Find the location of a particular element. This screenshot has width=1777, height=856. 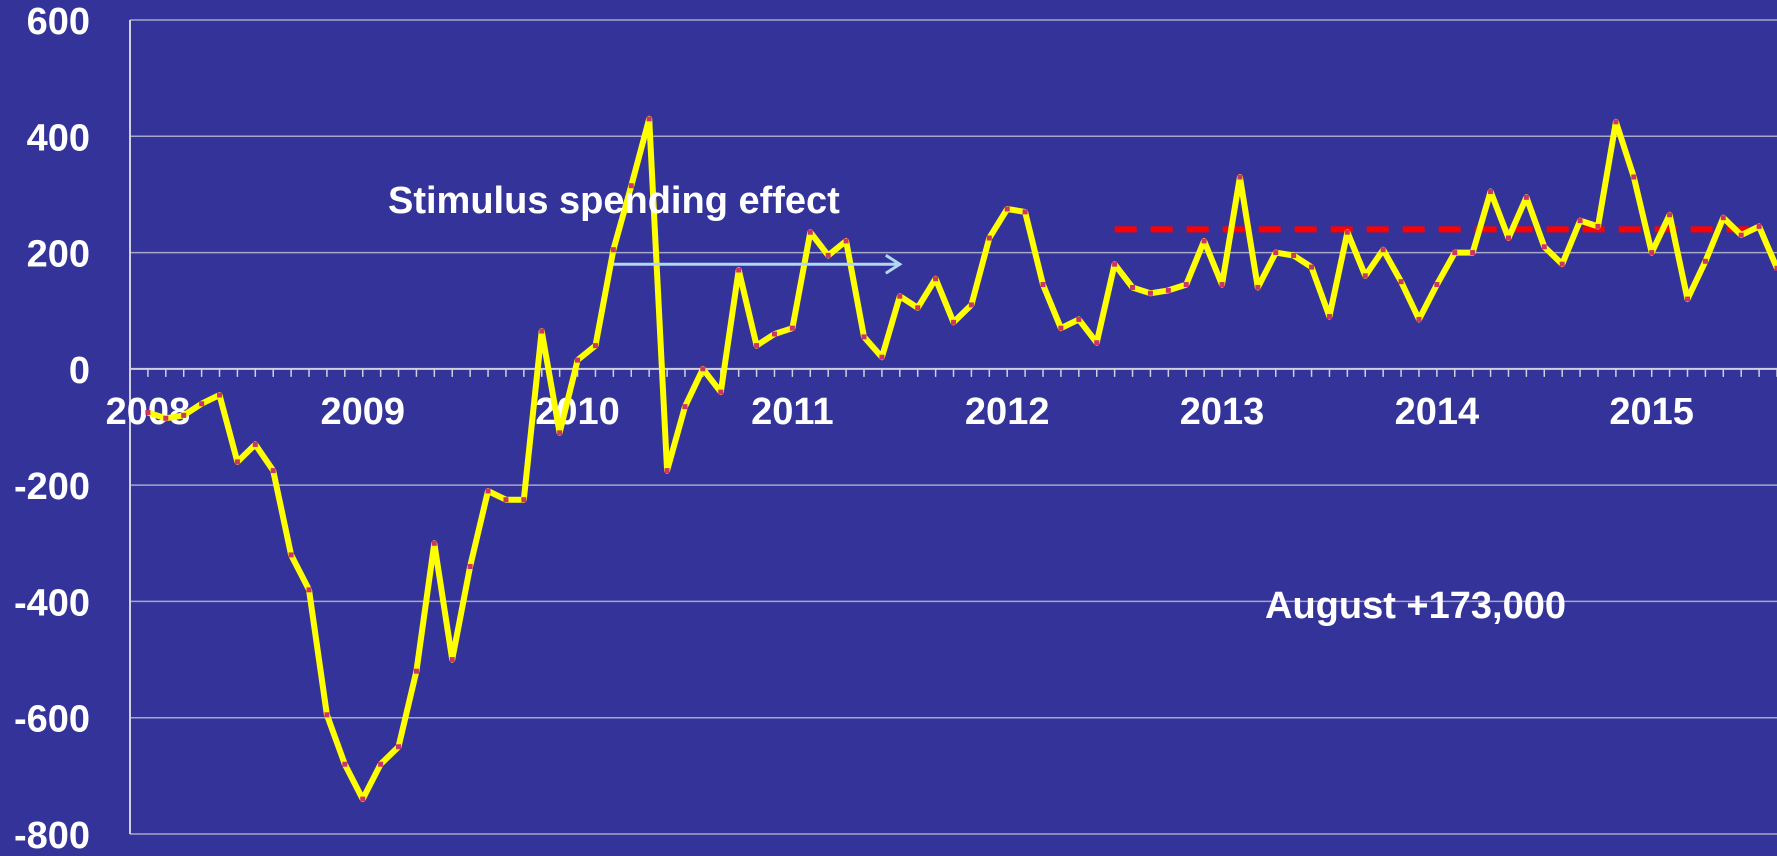

x-tick-label: 2014 is located at coordinates (1437, 412).